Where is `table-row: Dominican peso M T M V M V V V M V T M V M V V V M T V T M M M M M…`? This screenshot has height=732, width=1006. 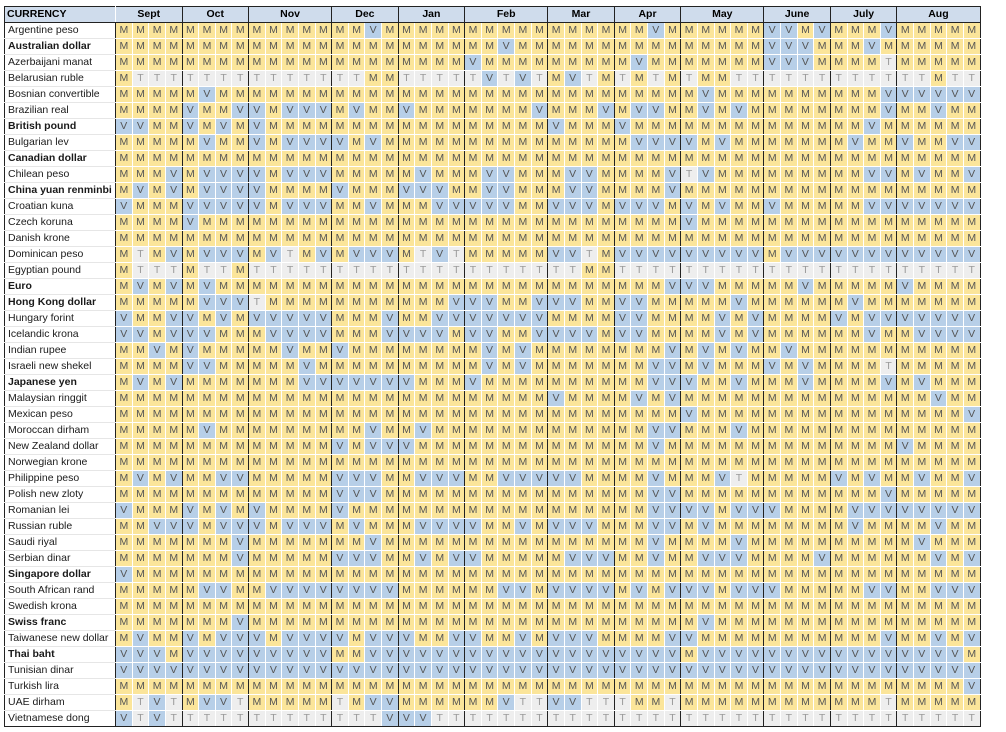
table-row: Dominican peso M T M V M V V V M V T M V M V V V M T V T M M M M M… is located at coordinates (492, 254).